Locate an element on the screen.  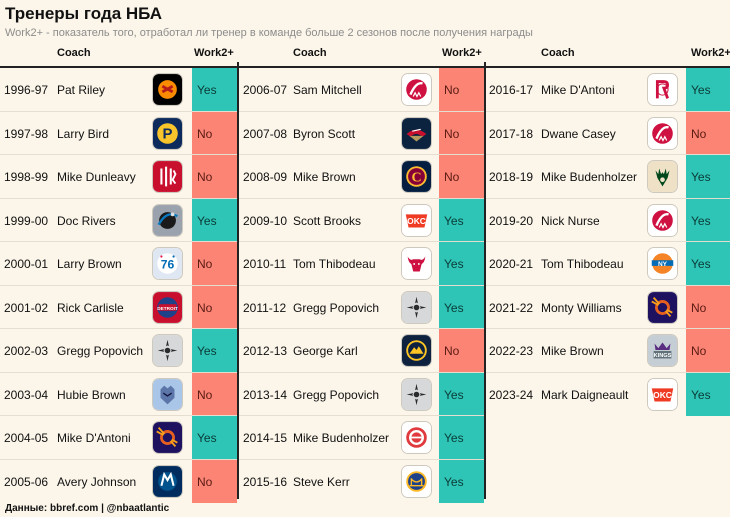
svg-text: KINGS is located at coordinates (663, 356).